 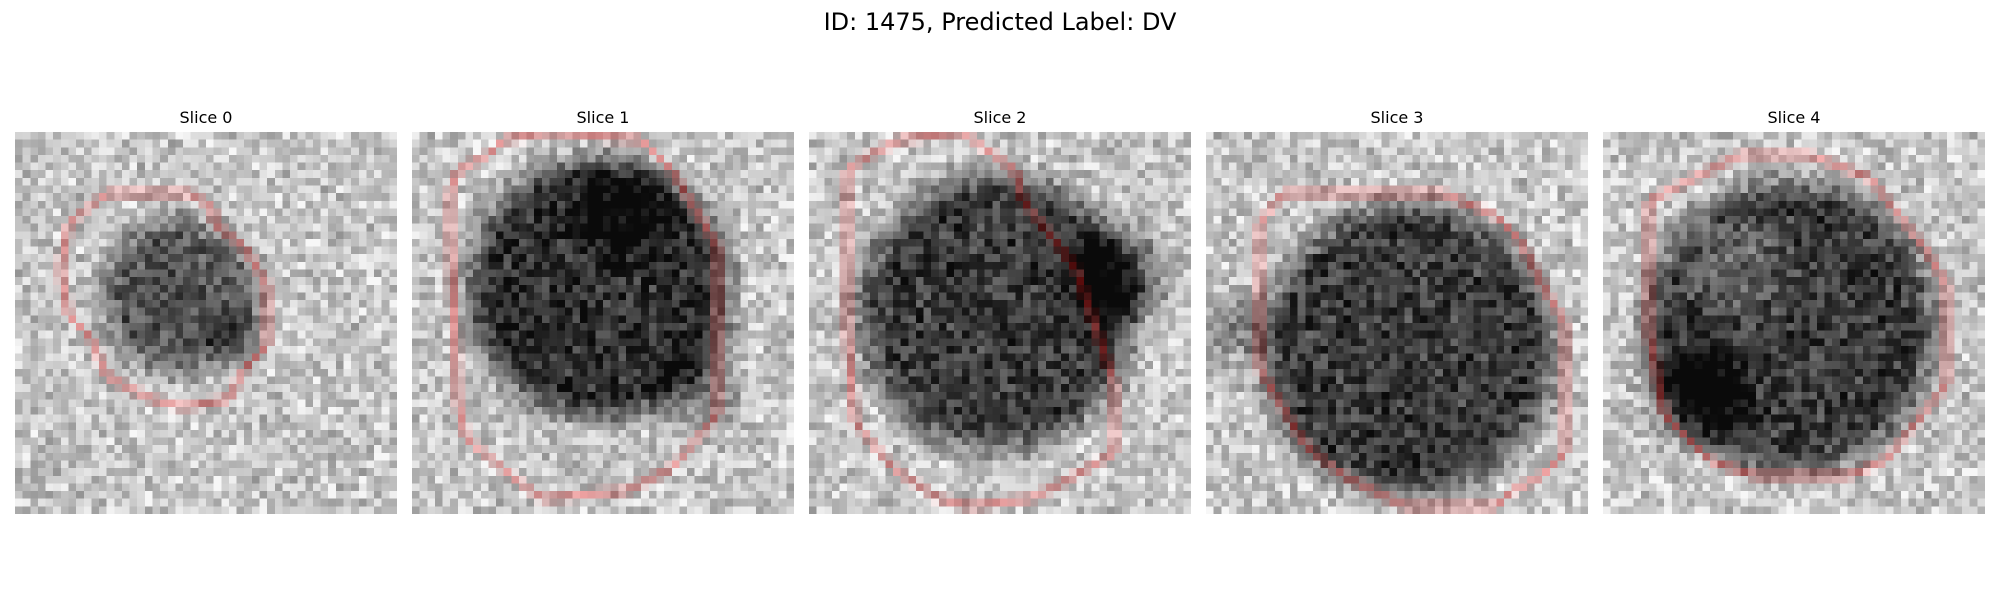 I want to click on slice-panel-2: Slice 2, so click(x=1000, y=311).